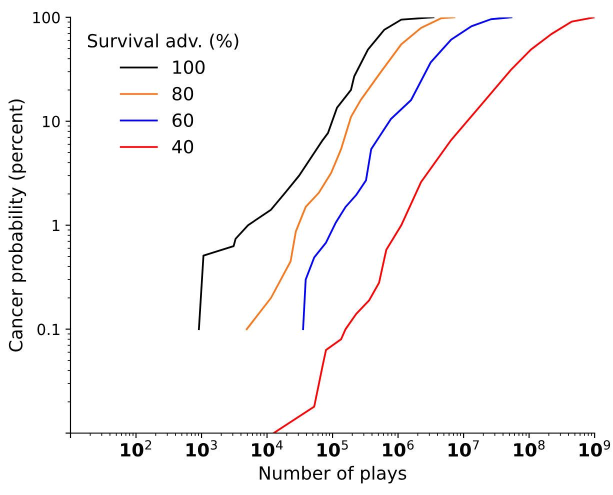 This screenshot has width=613, height=495. I want to click on legend-label: 100, so click(189, 67).